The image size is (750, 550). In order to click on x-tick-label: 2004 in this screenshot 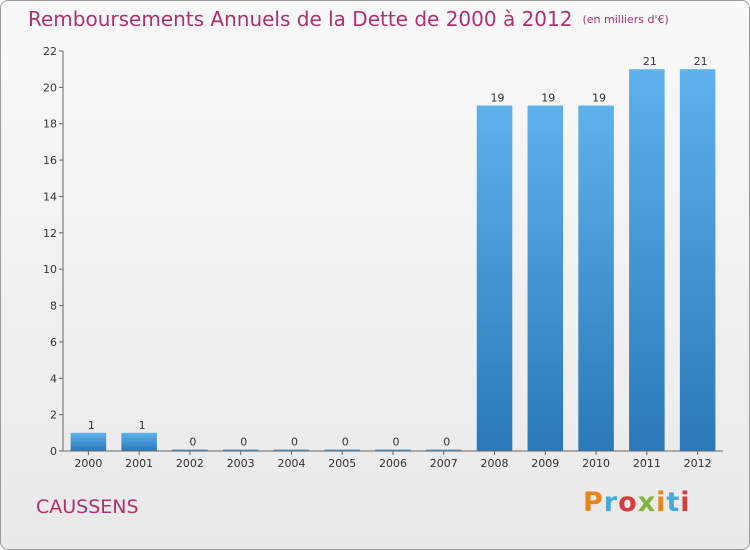, I will do `click(291, 463)`.